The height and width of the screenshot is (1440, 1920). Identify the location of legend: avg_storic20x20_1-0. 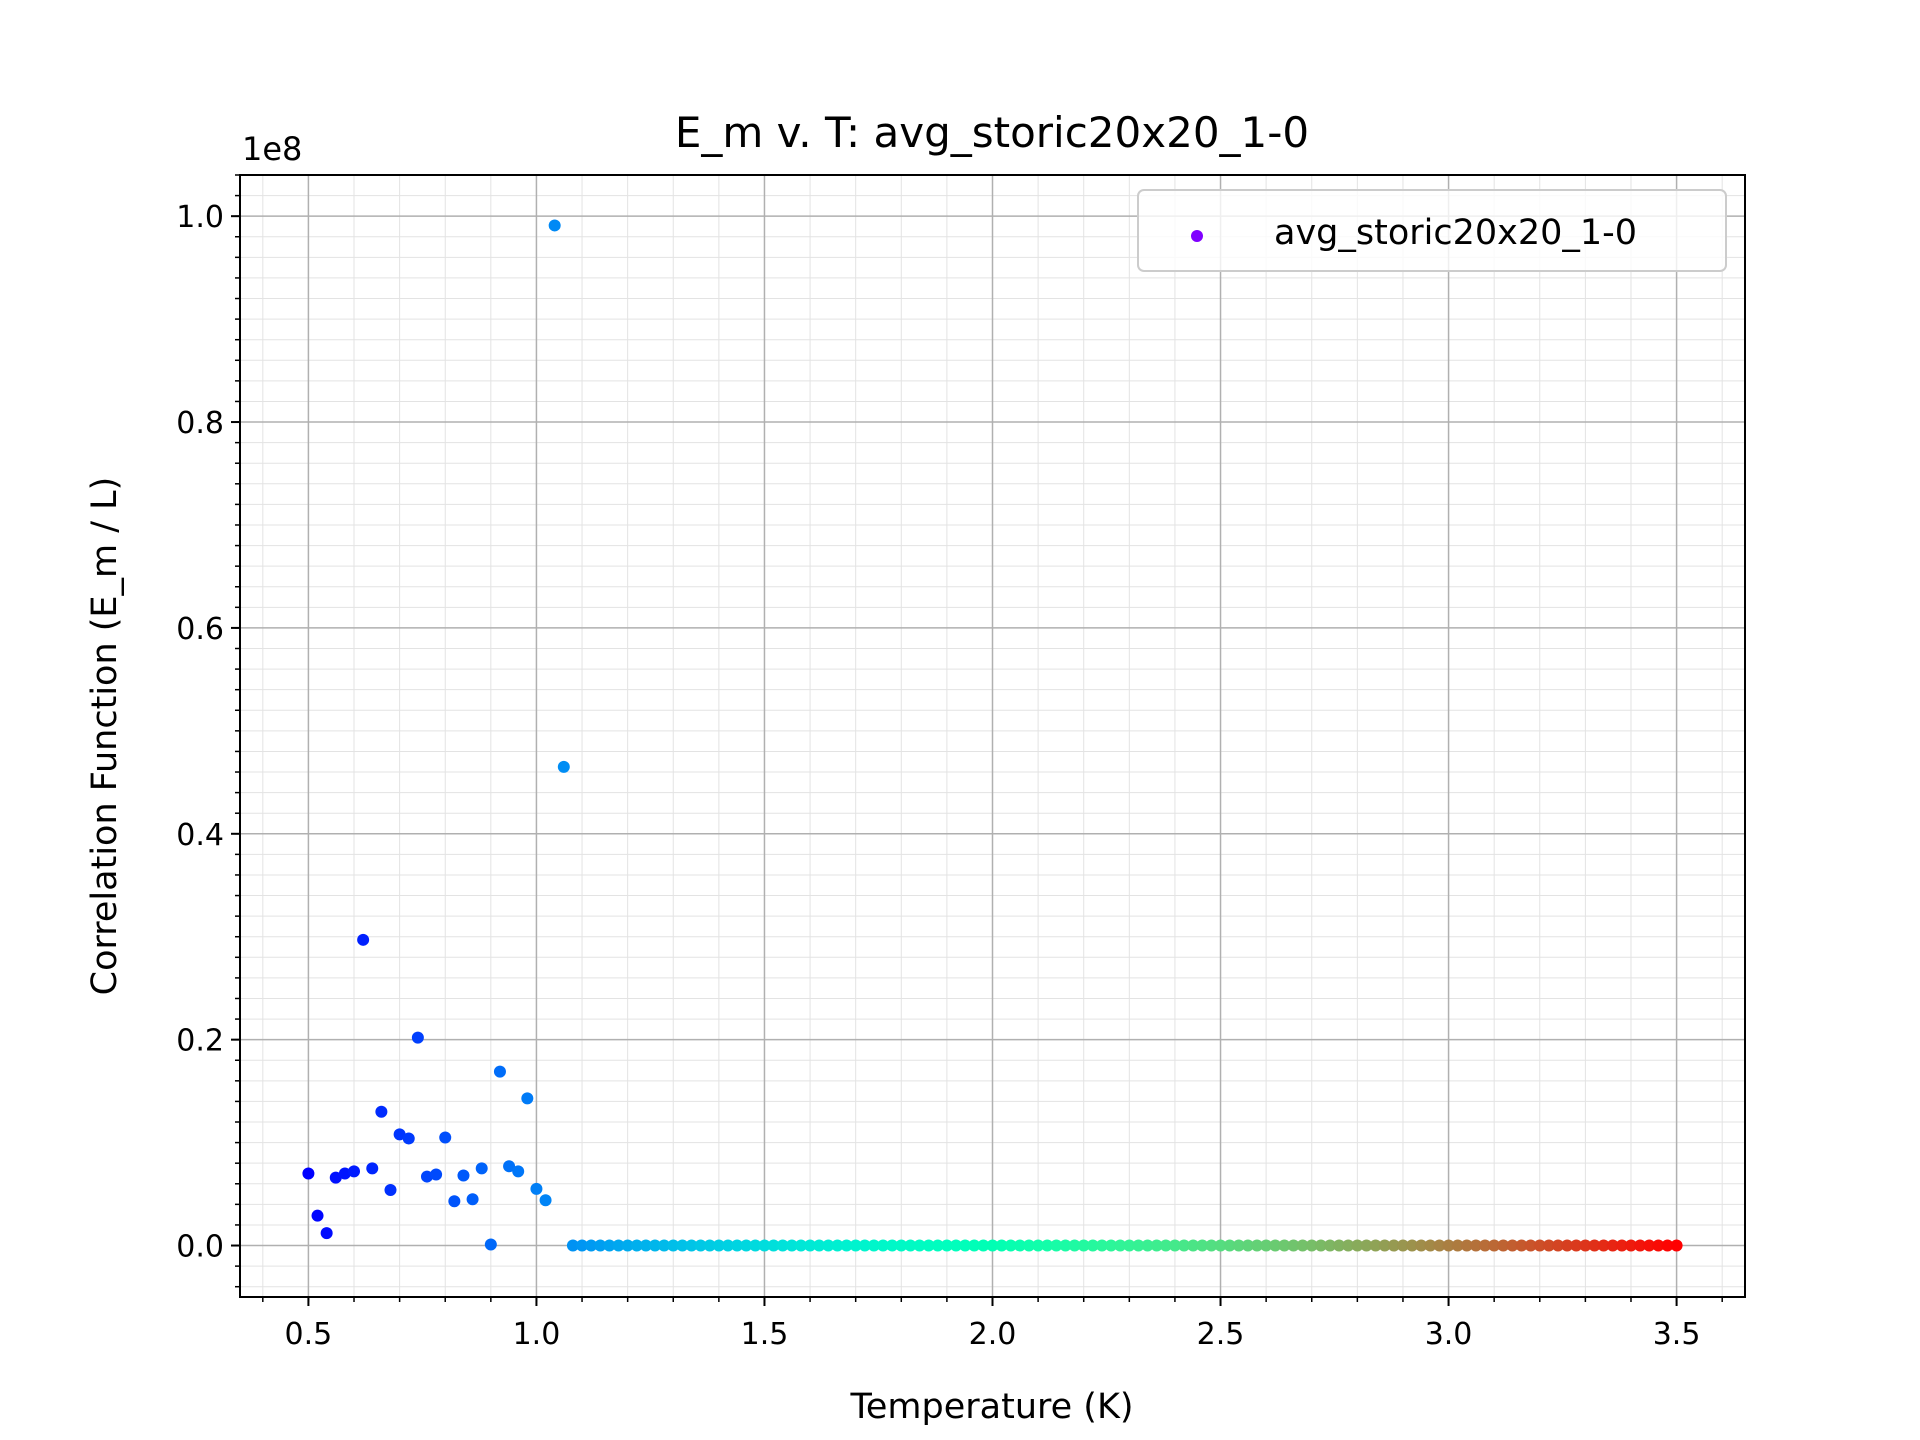
(1432, 230).